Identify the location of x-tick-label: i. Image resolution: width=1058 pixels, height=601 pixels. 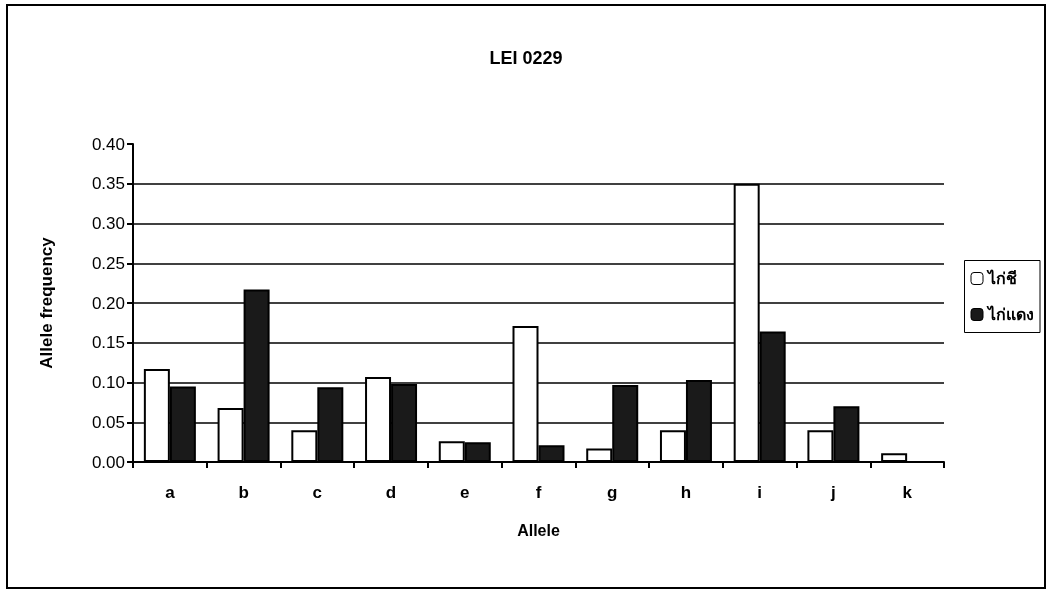
(760, 492).